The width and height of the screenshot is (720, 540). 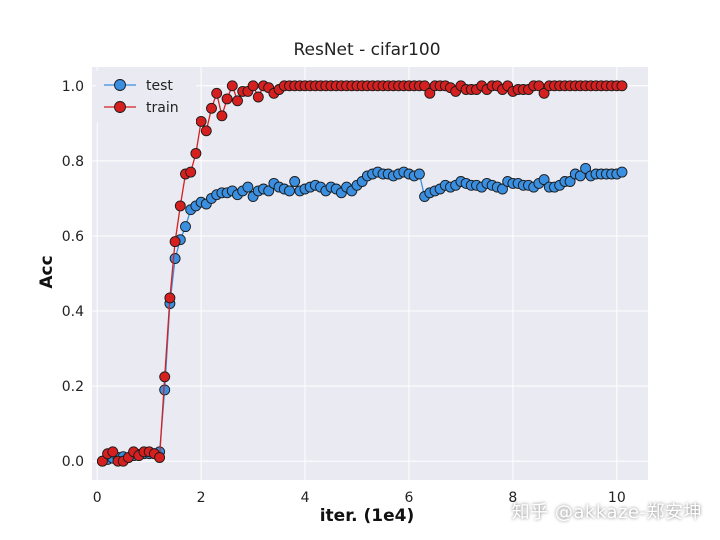 What do you see at coordinates (617, 498) in the screenshot?
I see `x-tick-label: 10` at bounding box center [617, 498].